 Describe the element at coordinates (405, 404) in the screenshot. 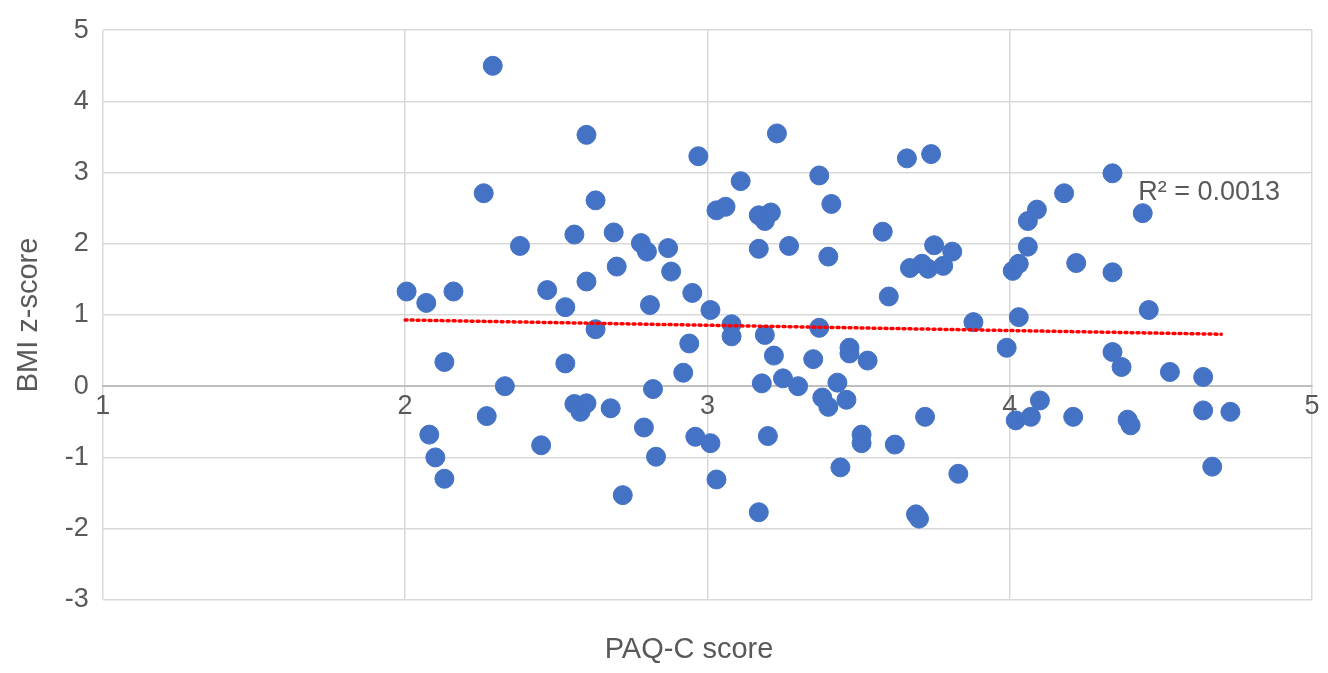

I see `x-tick-label: 2` at that location.